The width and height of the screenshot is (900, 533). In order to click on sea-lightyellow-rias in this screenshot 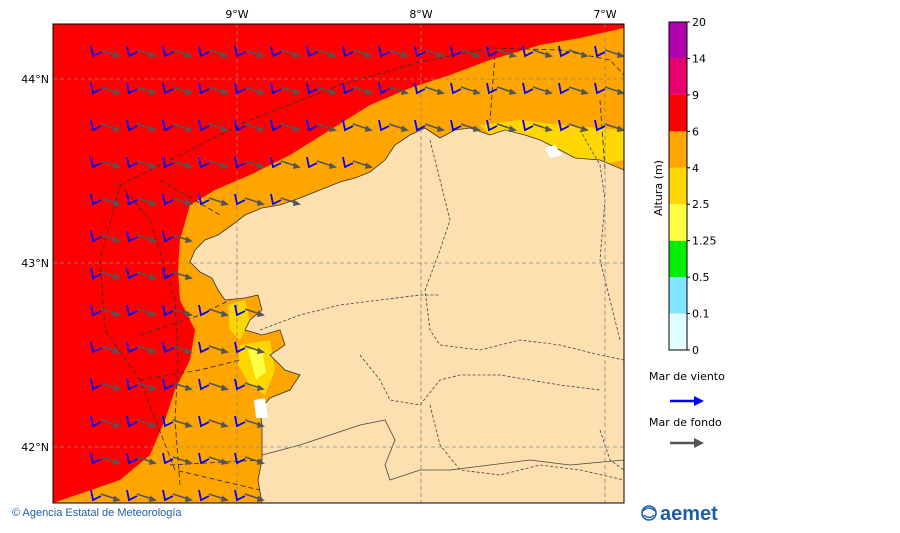, I will do `click(257, 364)`.